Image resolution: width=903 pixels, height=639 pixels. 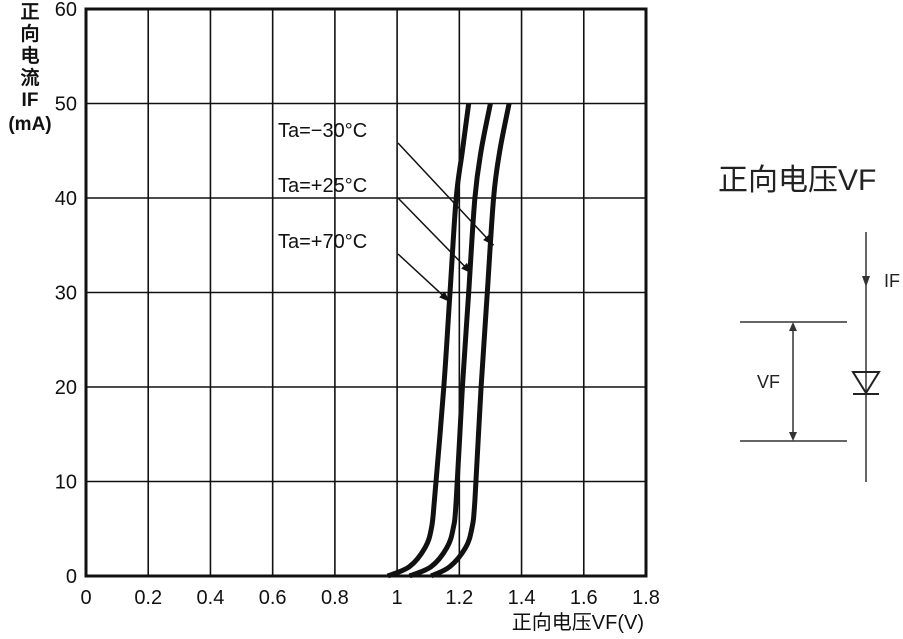 I want to click on curves, so click(x=449, y=341).